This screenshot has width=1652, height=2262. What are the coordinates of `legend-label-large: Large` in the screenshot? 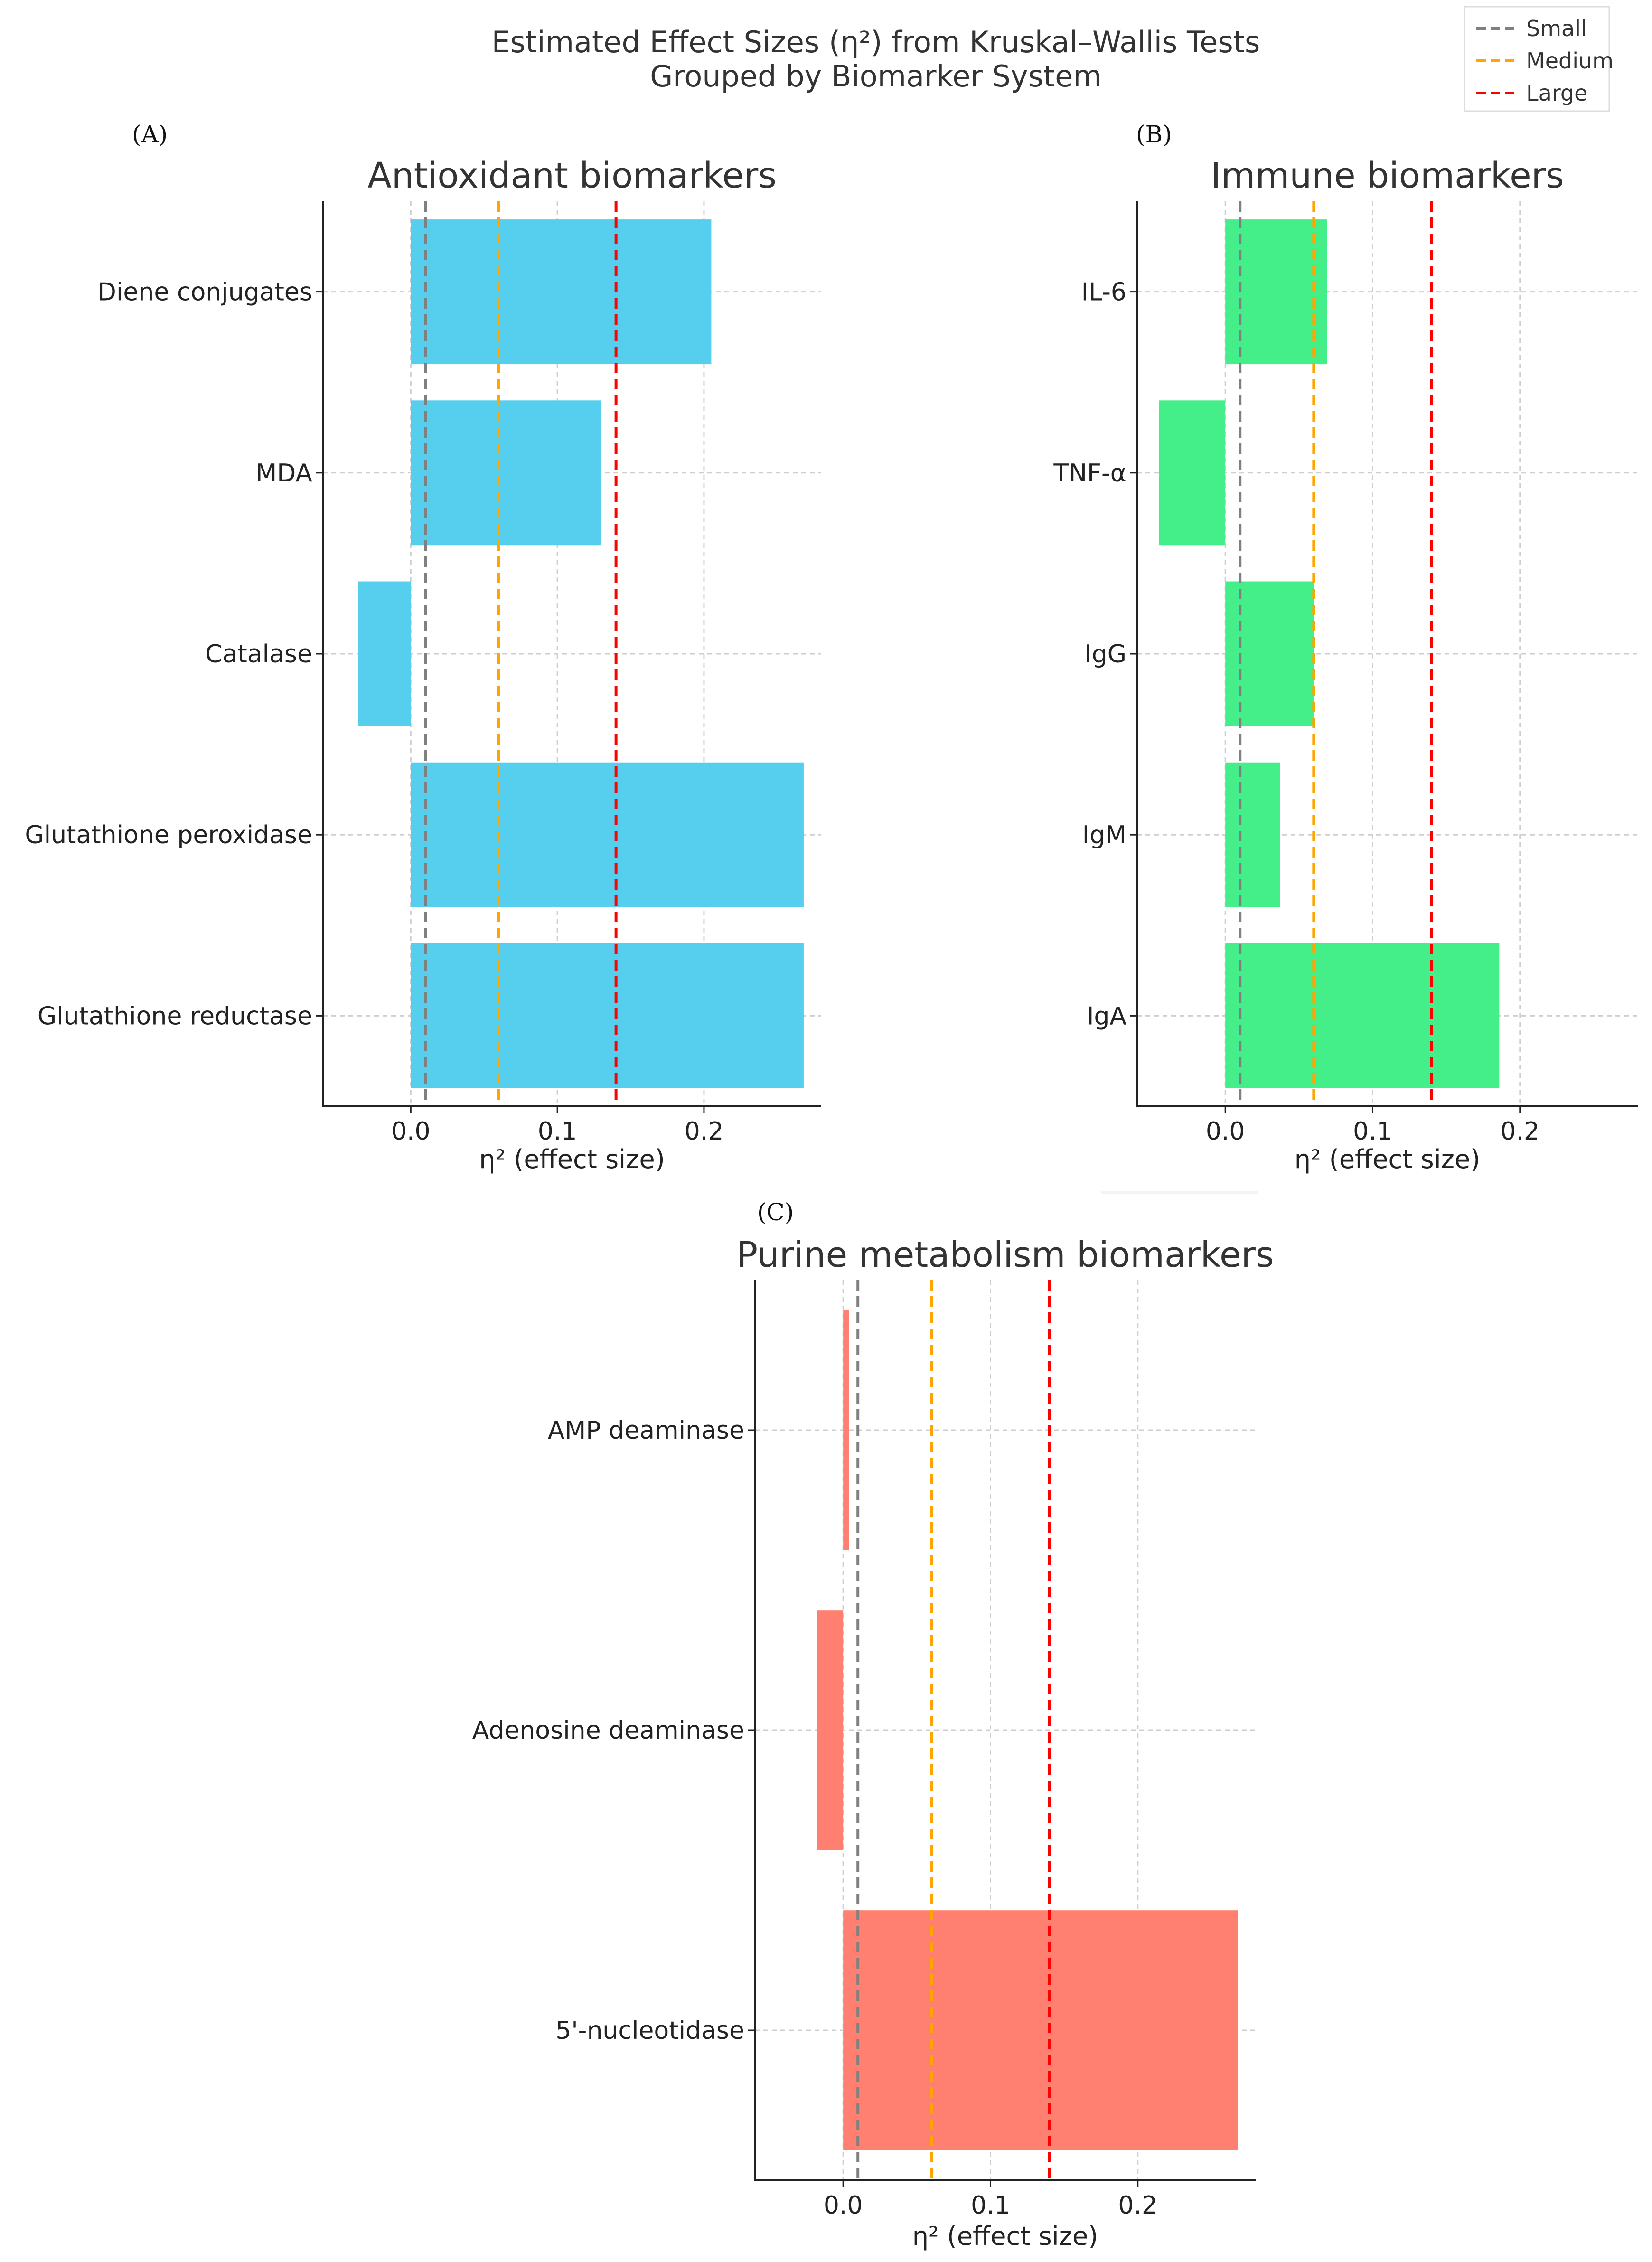 It's located at (1556, 93).